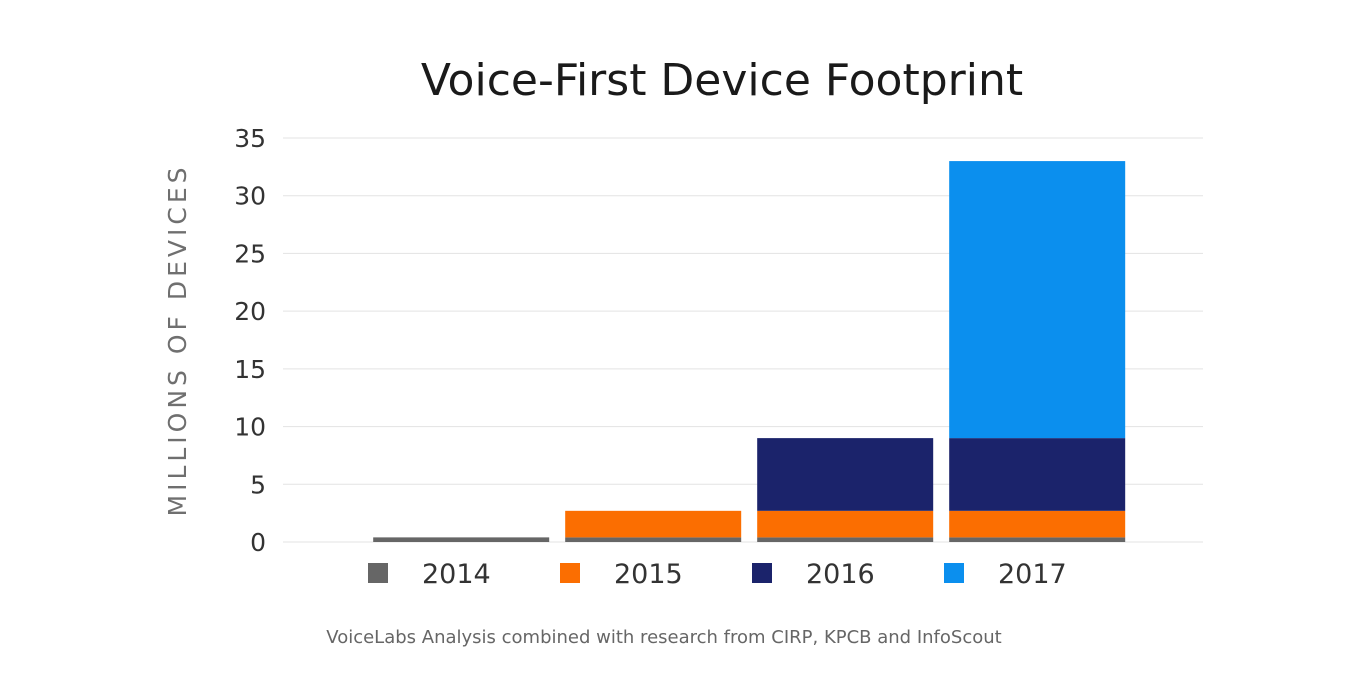  Describe the element at coordinates (456, 574) in the screenshot. I see `legend-label: 2014` at that location.